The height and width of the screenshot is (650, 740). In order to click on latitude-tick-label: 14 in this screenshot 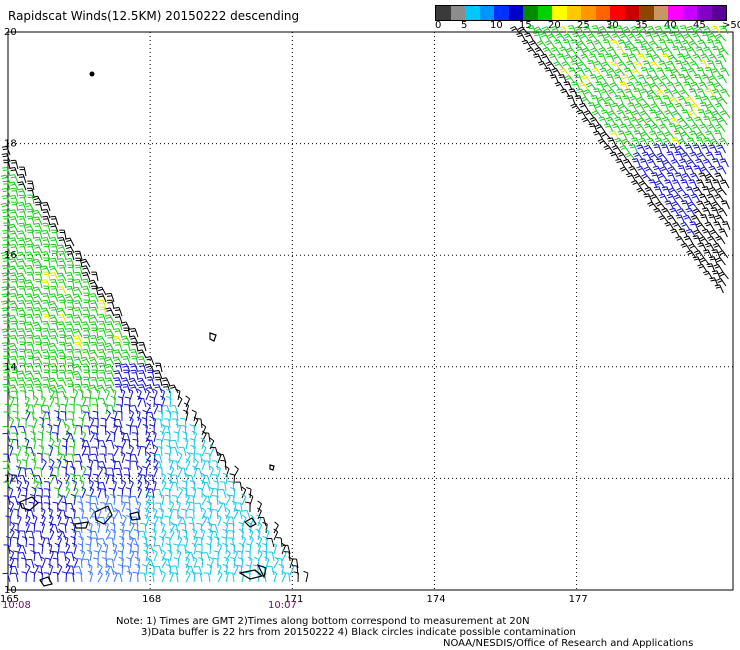, I will do `click(10, 367)`.